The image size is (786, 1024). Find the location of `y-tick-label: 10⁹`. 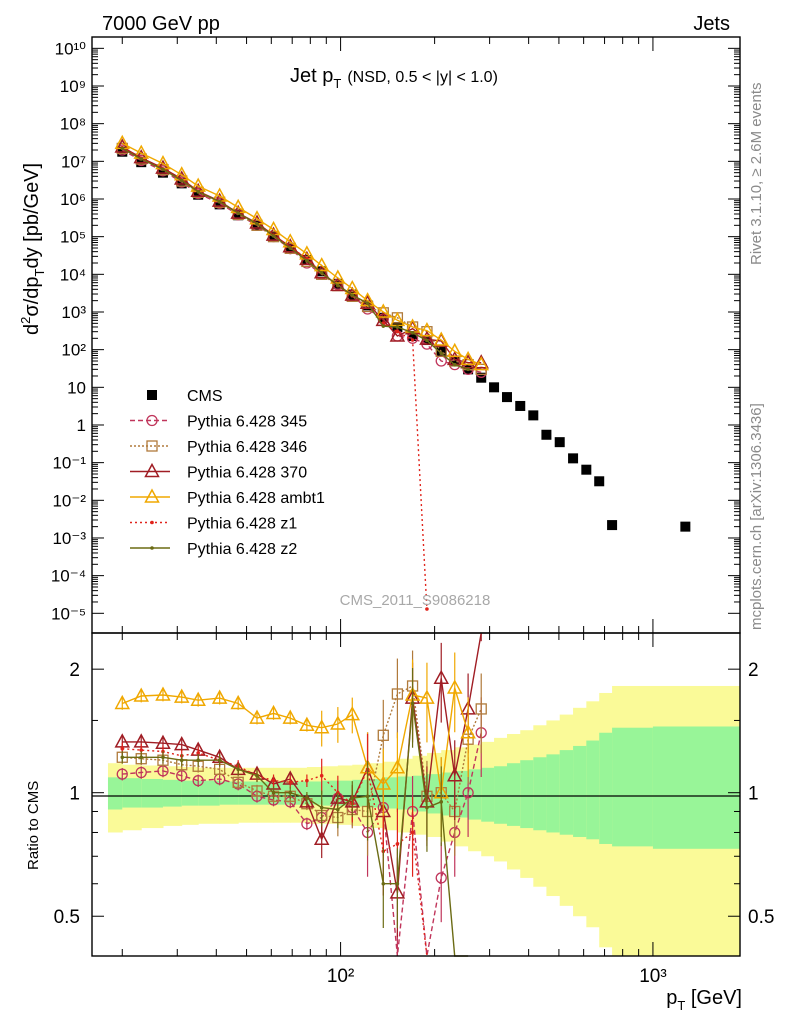

y-tick-label: 10⁹ is located at coordinates (73, 86).